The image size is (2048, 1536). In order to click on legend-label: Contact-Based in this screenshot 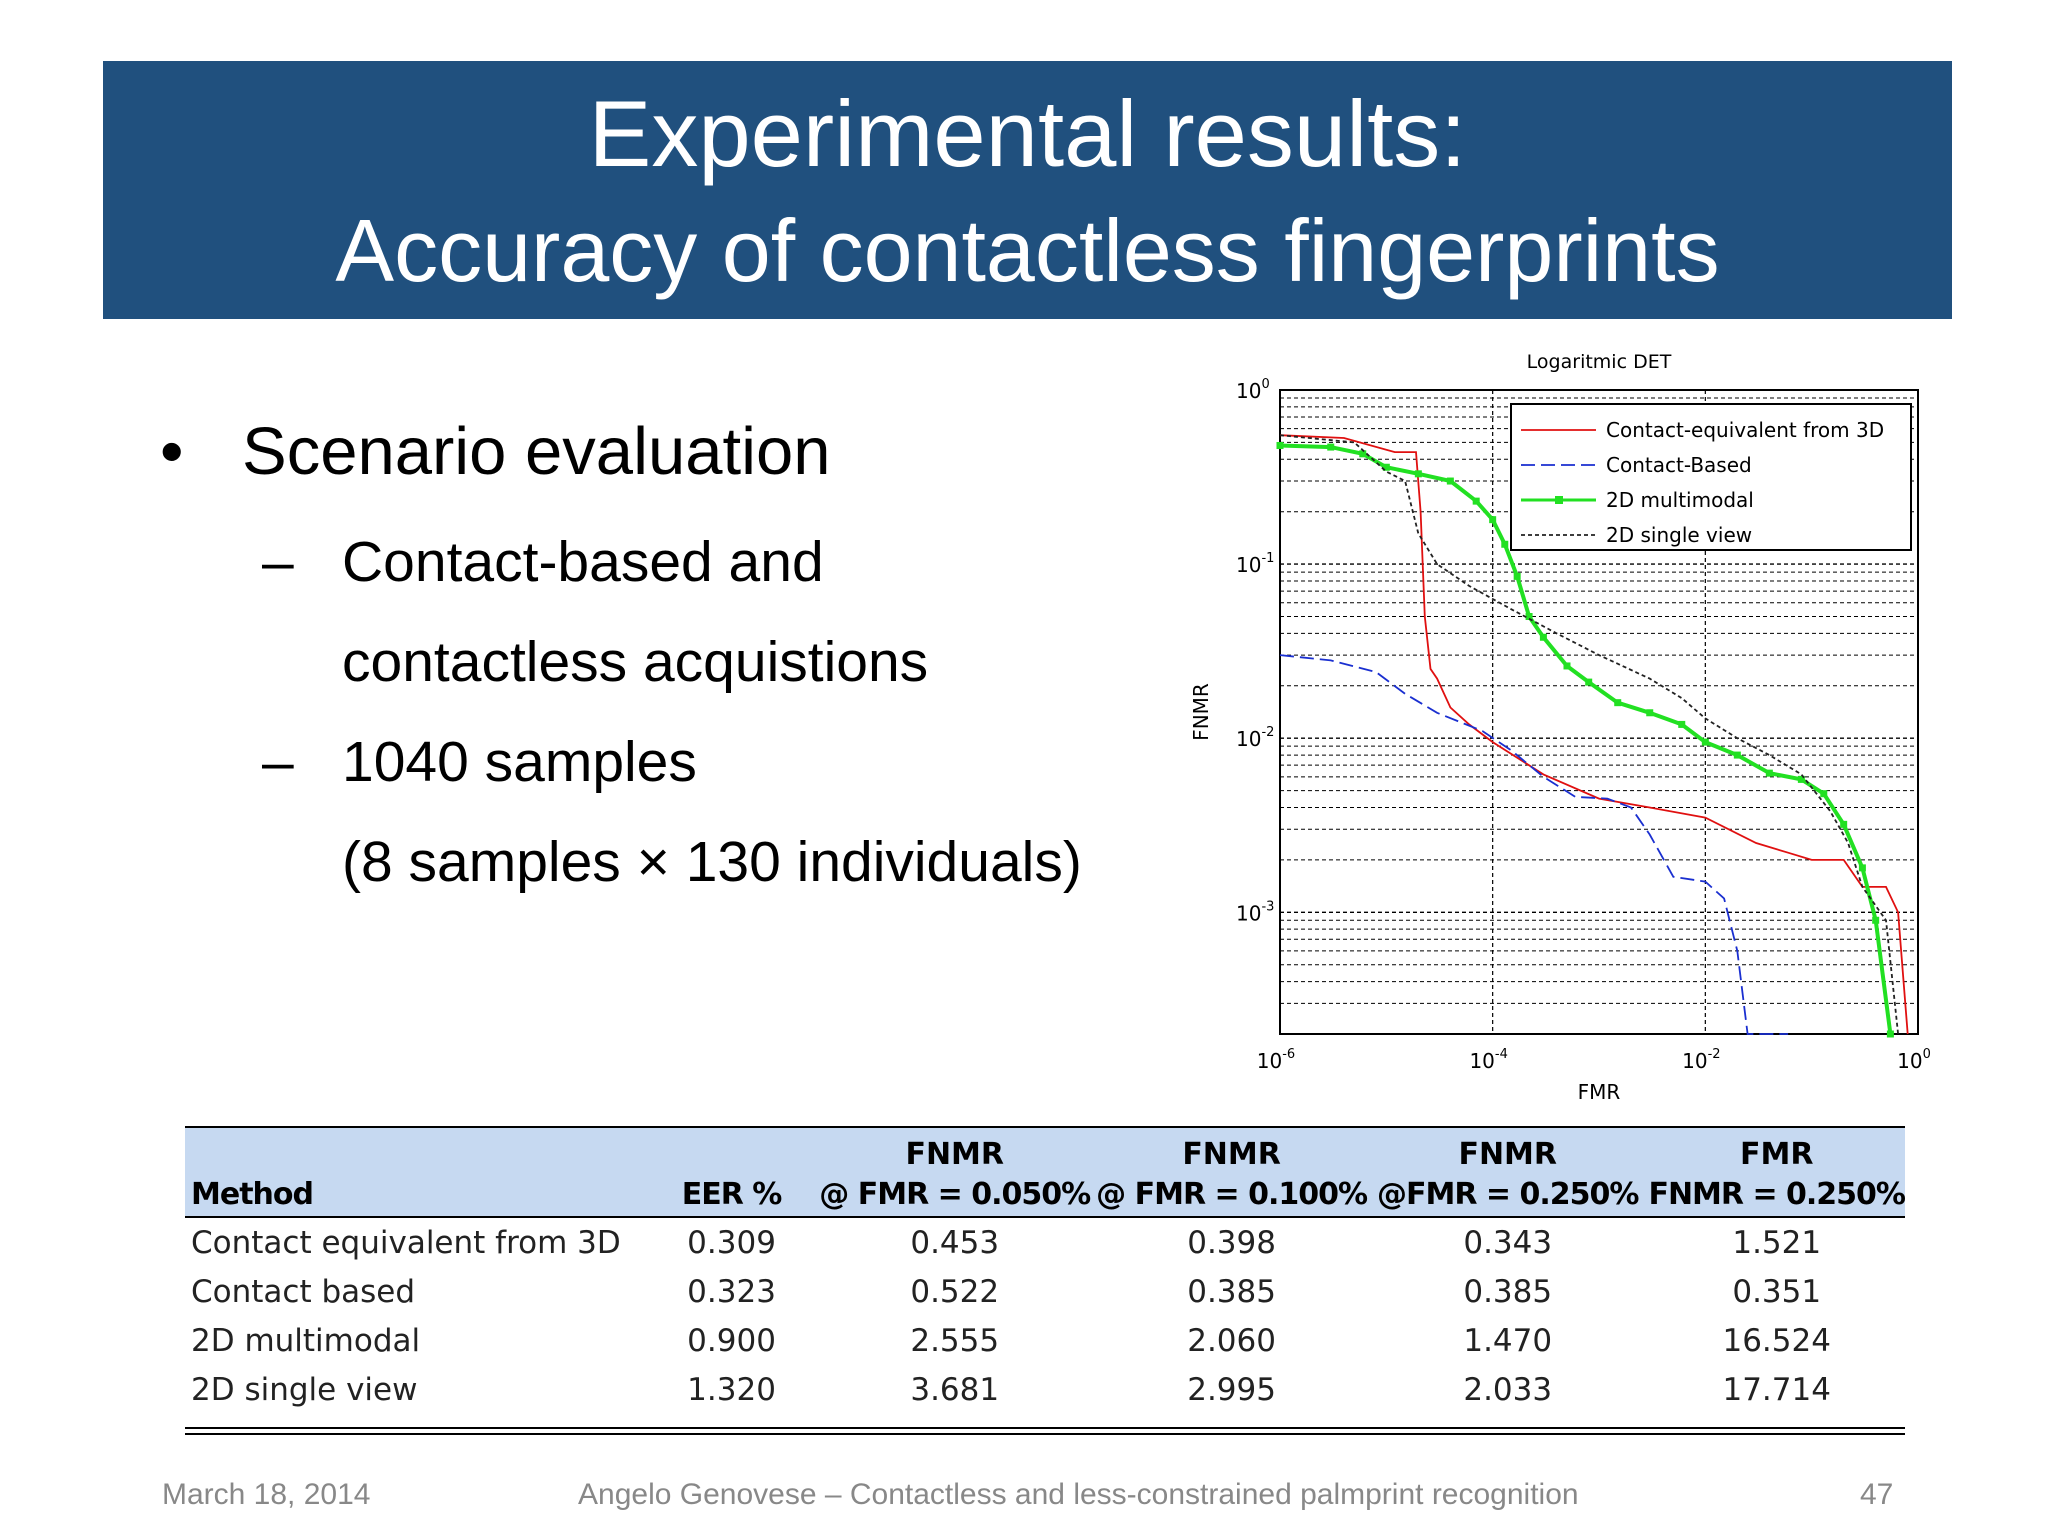, I will do `click(1679, 465)`.